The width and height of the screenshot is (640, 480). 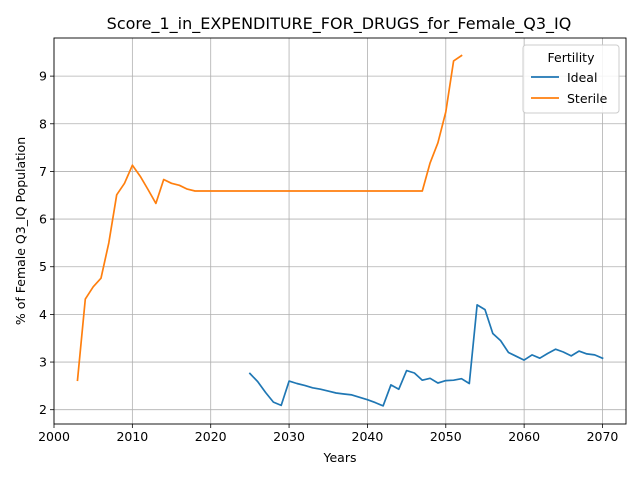 What do you see at coordinates (20, 231) in the screenshot?
I see `y-axis-label: % of Female Q3_IQ Population` at bounding box center [20, 231].